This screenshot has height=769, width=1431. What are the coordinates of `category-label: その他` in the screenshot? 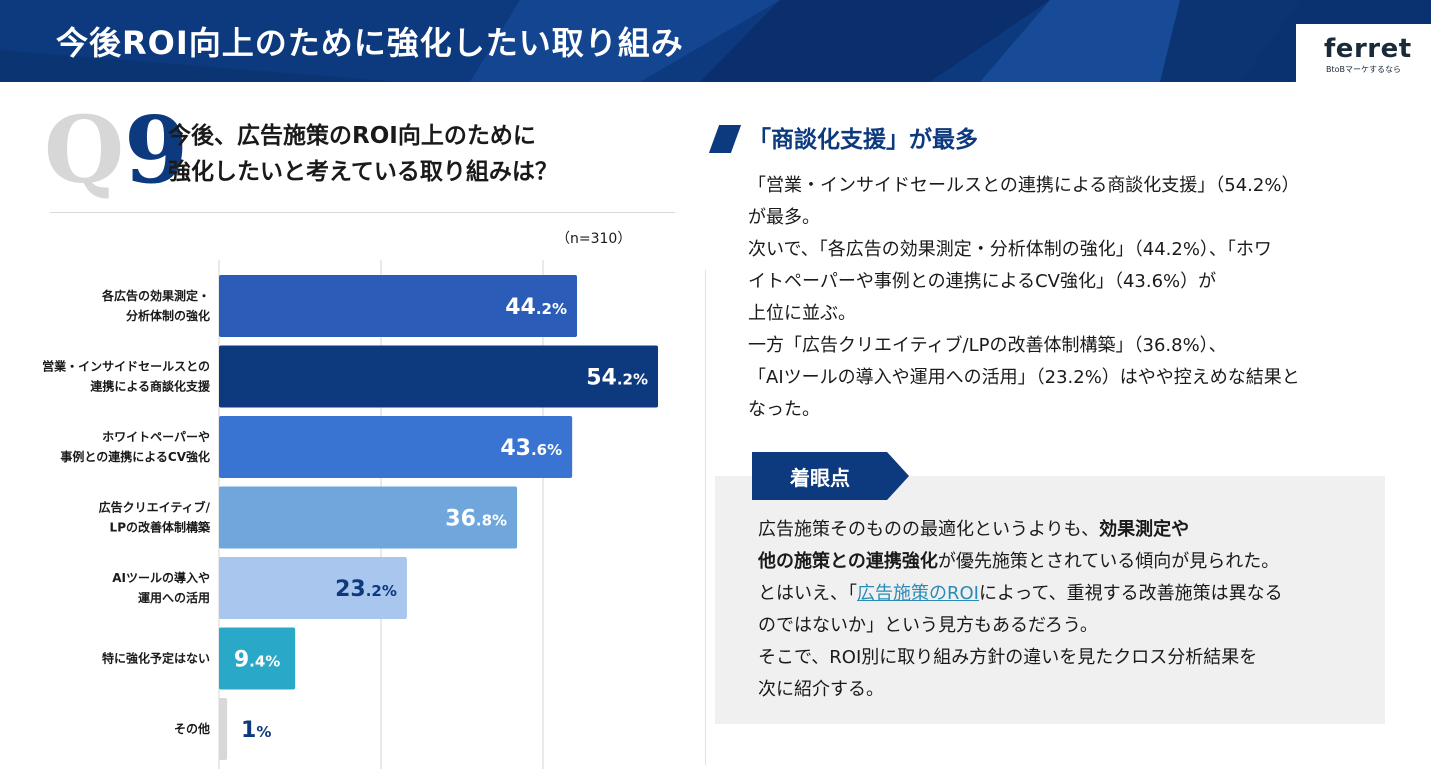 It's located at (192, 728).